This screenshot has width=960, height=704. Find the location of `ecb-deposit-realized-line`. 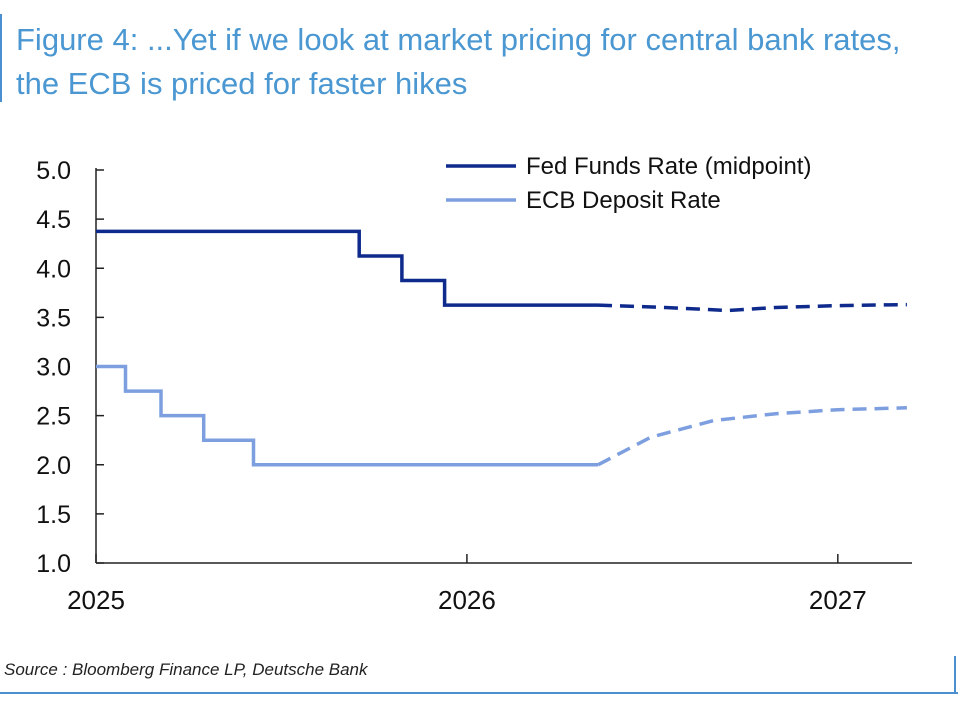

ecb-deposit-realized-line is located at coordinates (347, 415).